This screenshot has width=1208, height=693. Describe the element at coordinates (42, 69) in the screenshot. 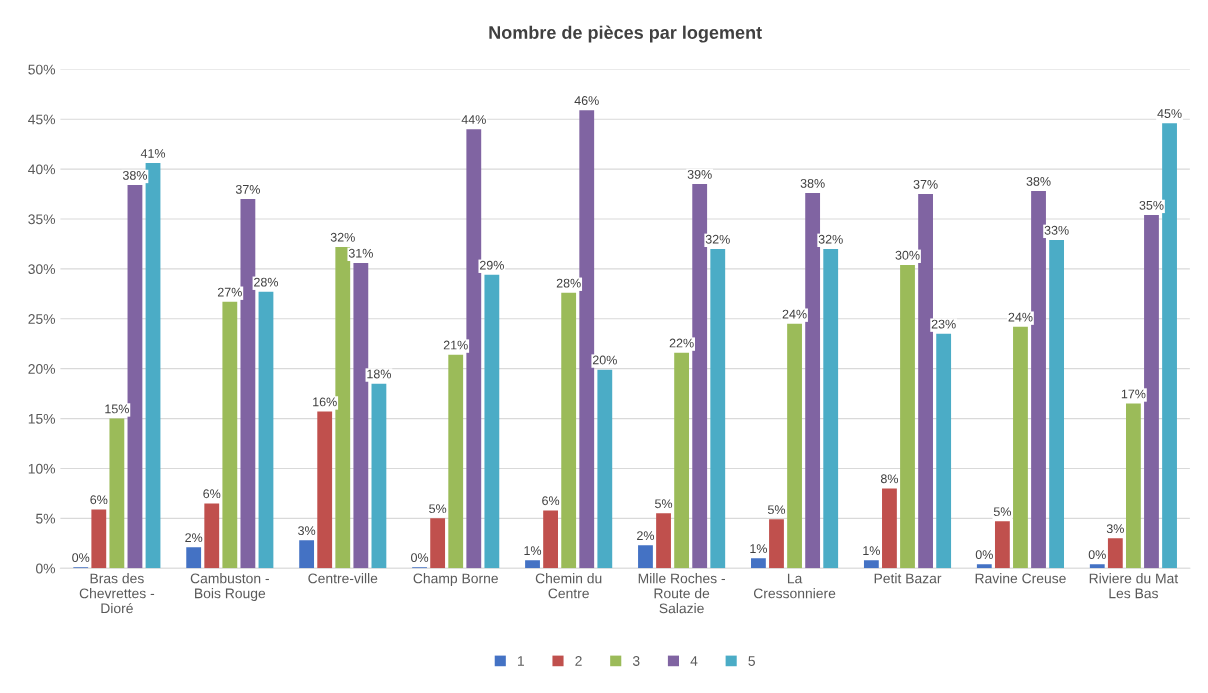

I see `y-tick-label: 50%` at that location.